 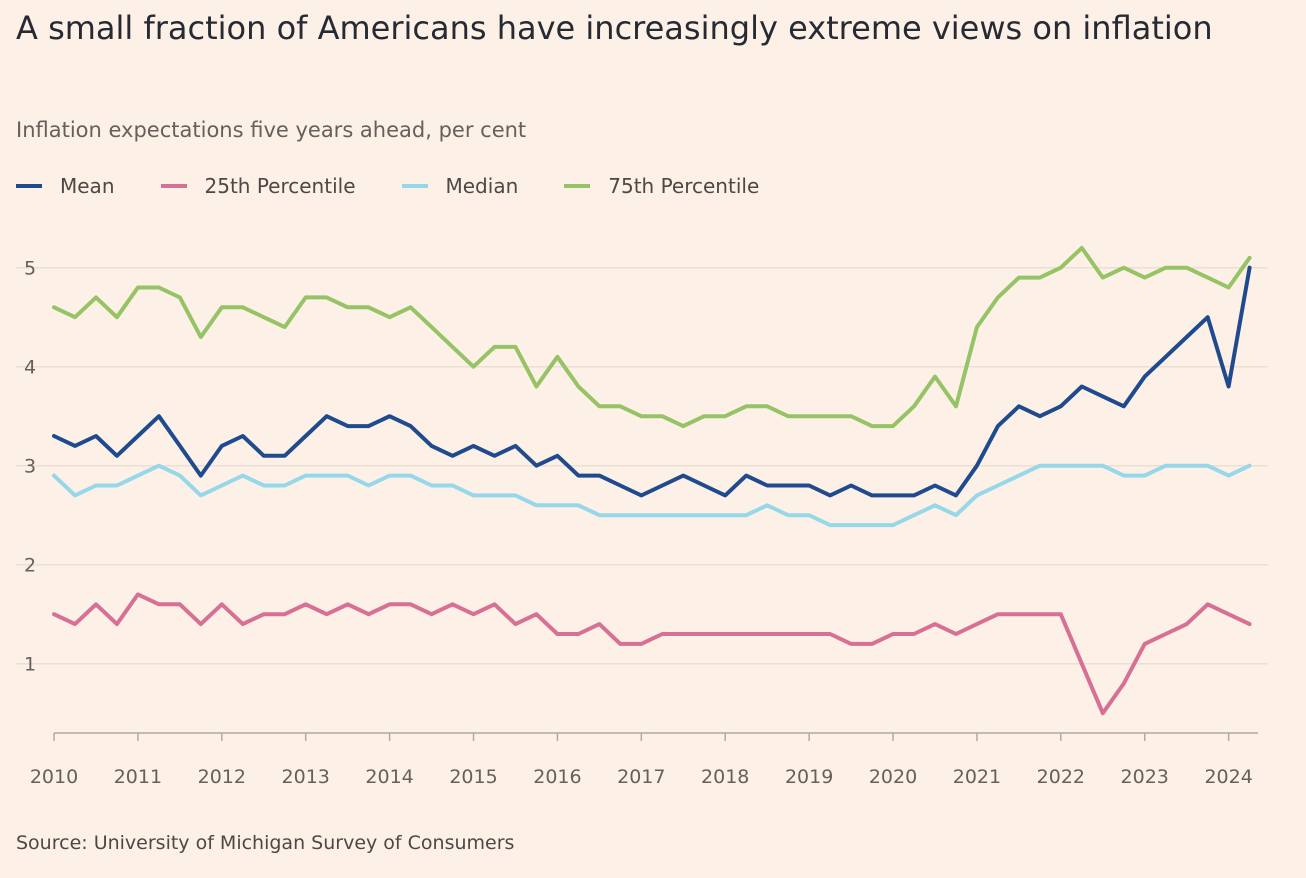 I want to click on y-tick-label: 5, so click(x=30, y=269).